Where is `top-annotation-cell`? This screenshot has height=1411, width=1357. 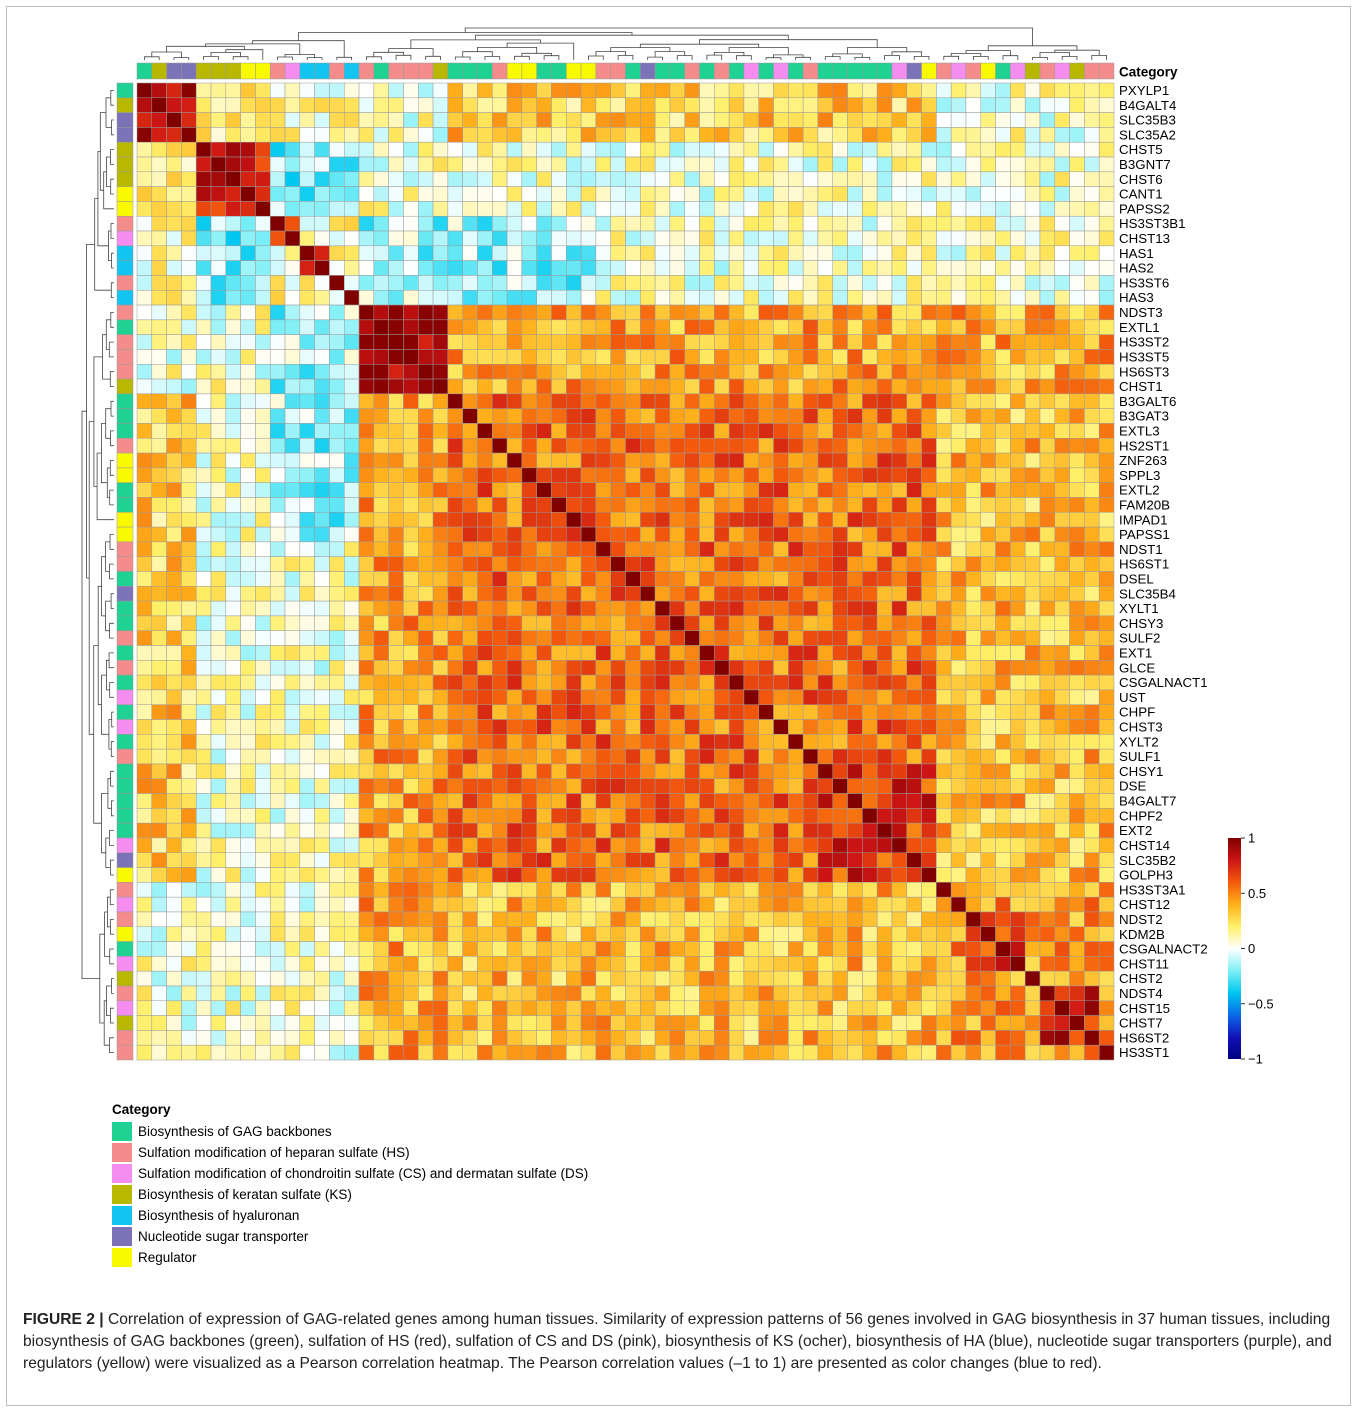 top-annotation-cell is located at coordinates (307, 71).